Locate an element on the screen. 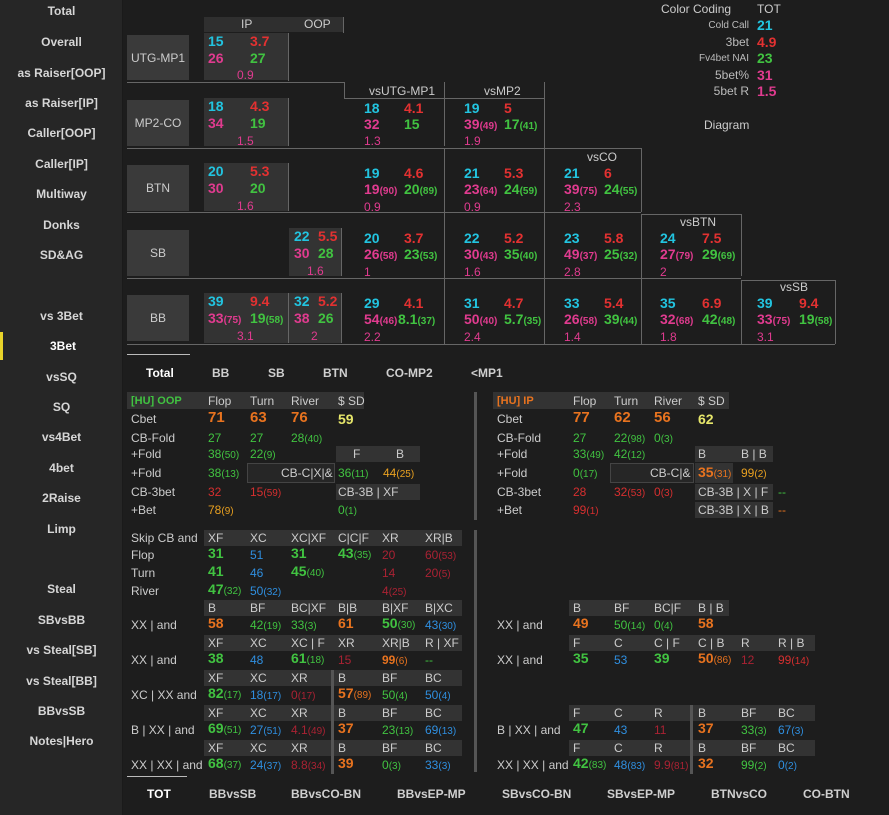 Image resolution: width=889 pixels, height=815 pixels. bottom-tab-co-btn: CO-BTN is located at coordinates (826, 794).